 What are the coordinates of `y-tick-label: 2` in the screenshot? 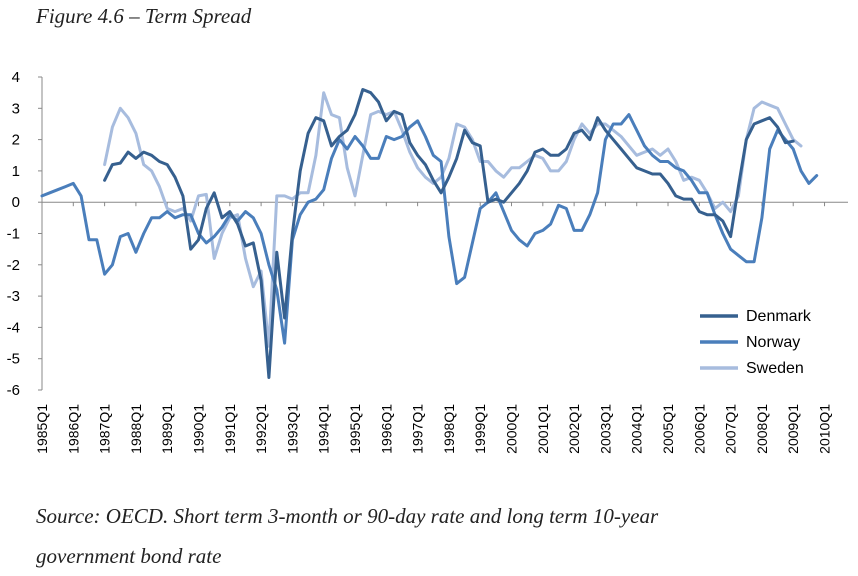 It's located at (16, 140).